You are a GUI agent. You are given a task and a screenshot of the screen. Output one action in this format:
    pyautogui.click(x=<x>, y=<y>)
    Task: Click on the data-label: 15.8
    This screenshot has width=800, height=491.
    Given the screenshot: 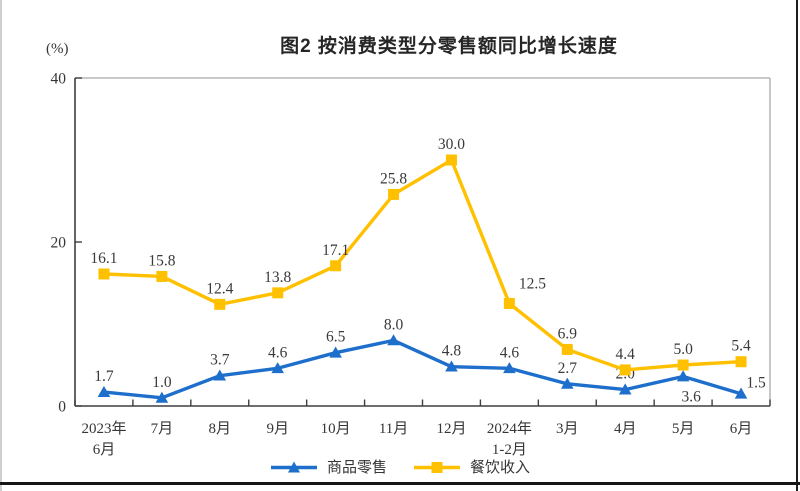 What is the action you would take?
    pyautogui.click(x=161, y=260)
    